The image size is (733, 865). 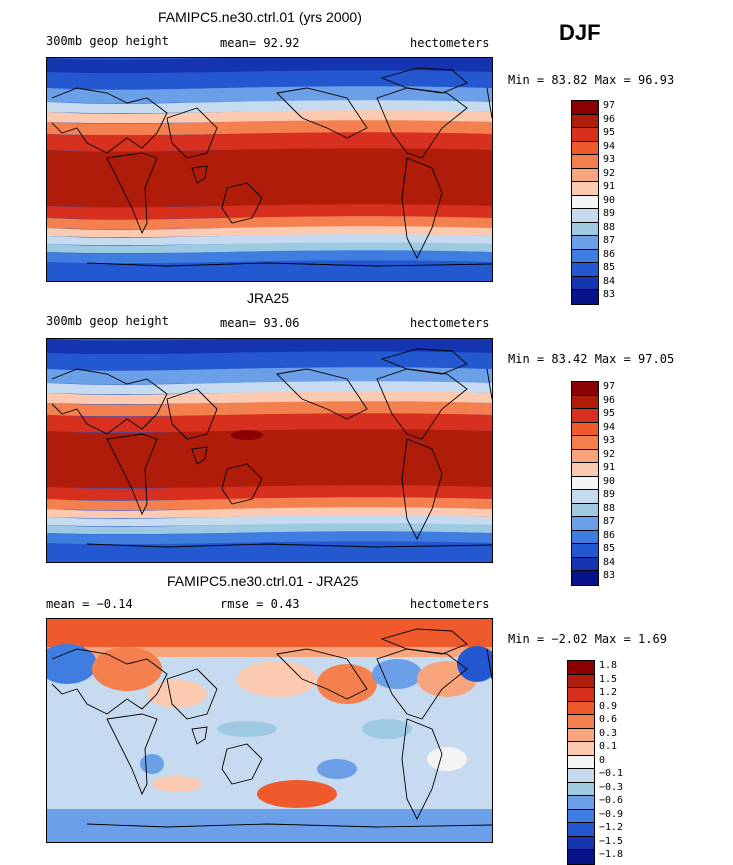 What do you see at coordinates (587, 639) in the screenshot?
I see `panel-3-minmax: Min = −2.02 Max = 1.69` at bounding box center [587, 639].